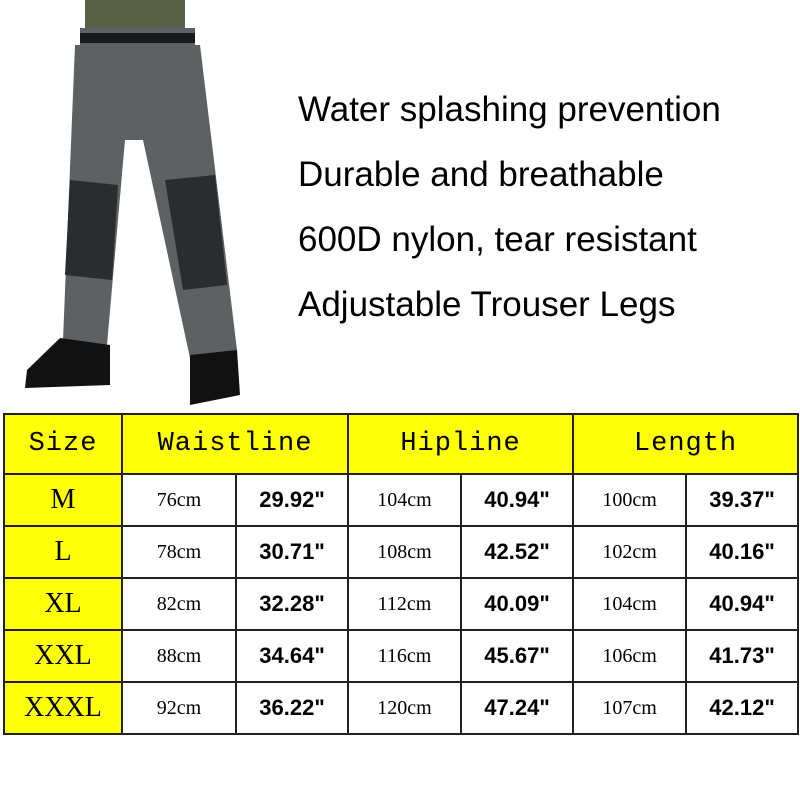  What do you see at coordinates (135, 16) in the screenshot?
I see `shirt` at bounding box center [135, 16].